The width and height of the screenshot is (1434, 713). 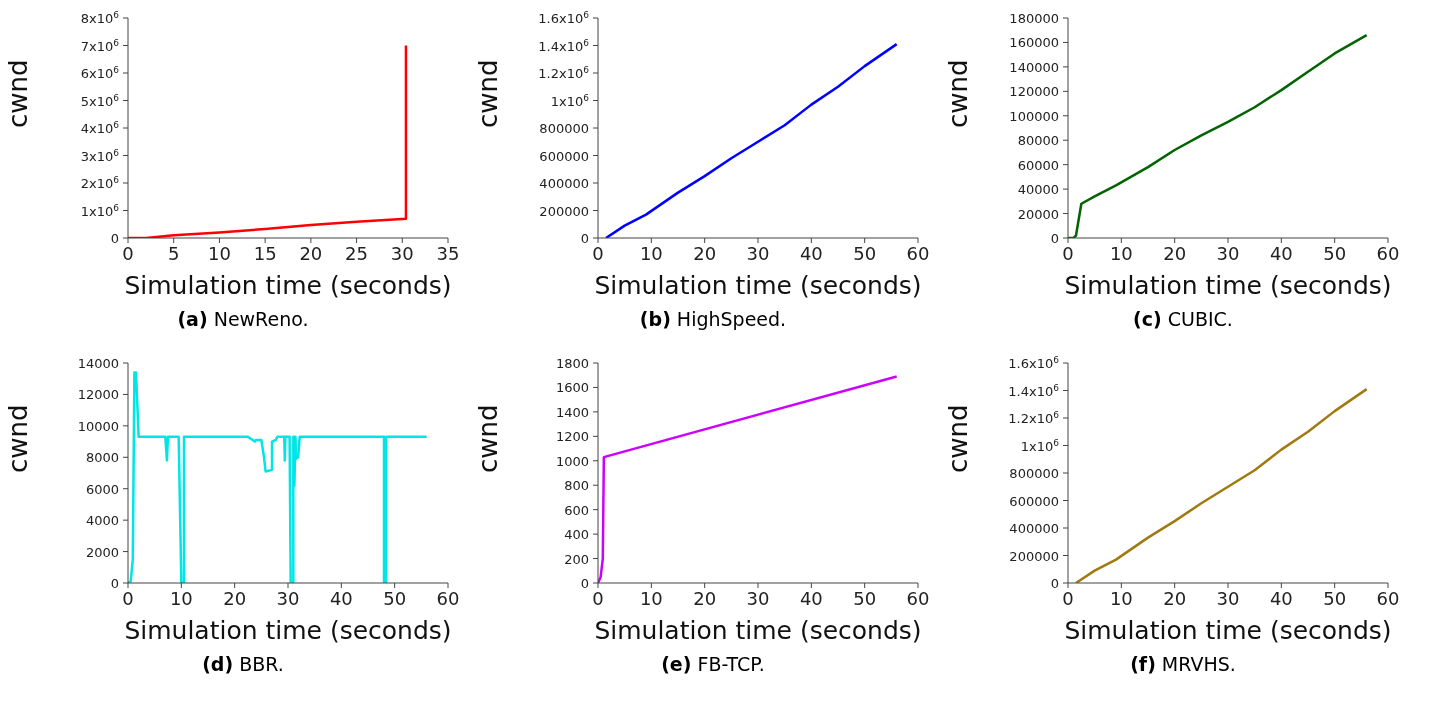 I want to click on y-tick-label: 20000, so click(x=1038, y=214).